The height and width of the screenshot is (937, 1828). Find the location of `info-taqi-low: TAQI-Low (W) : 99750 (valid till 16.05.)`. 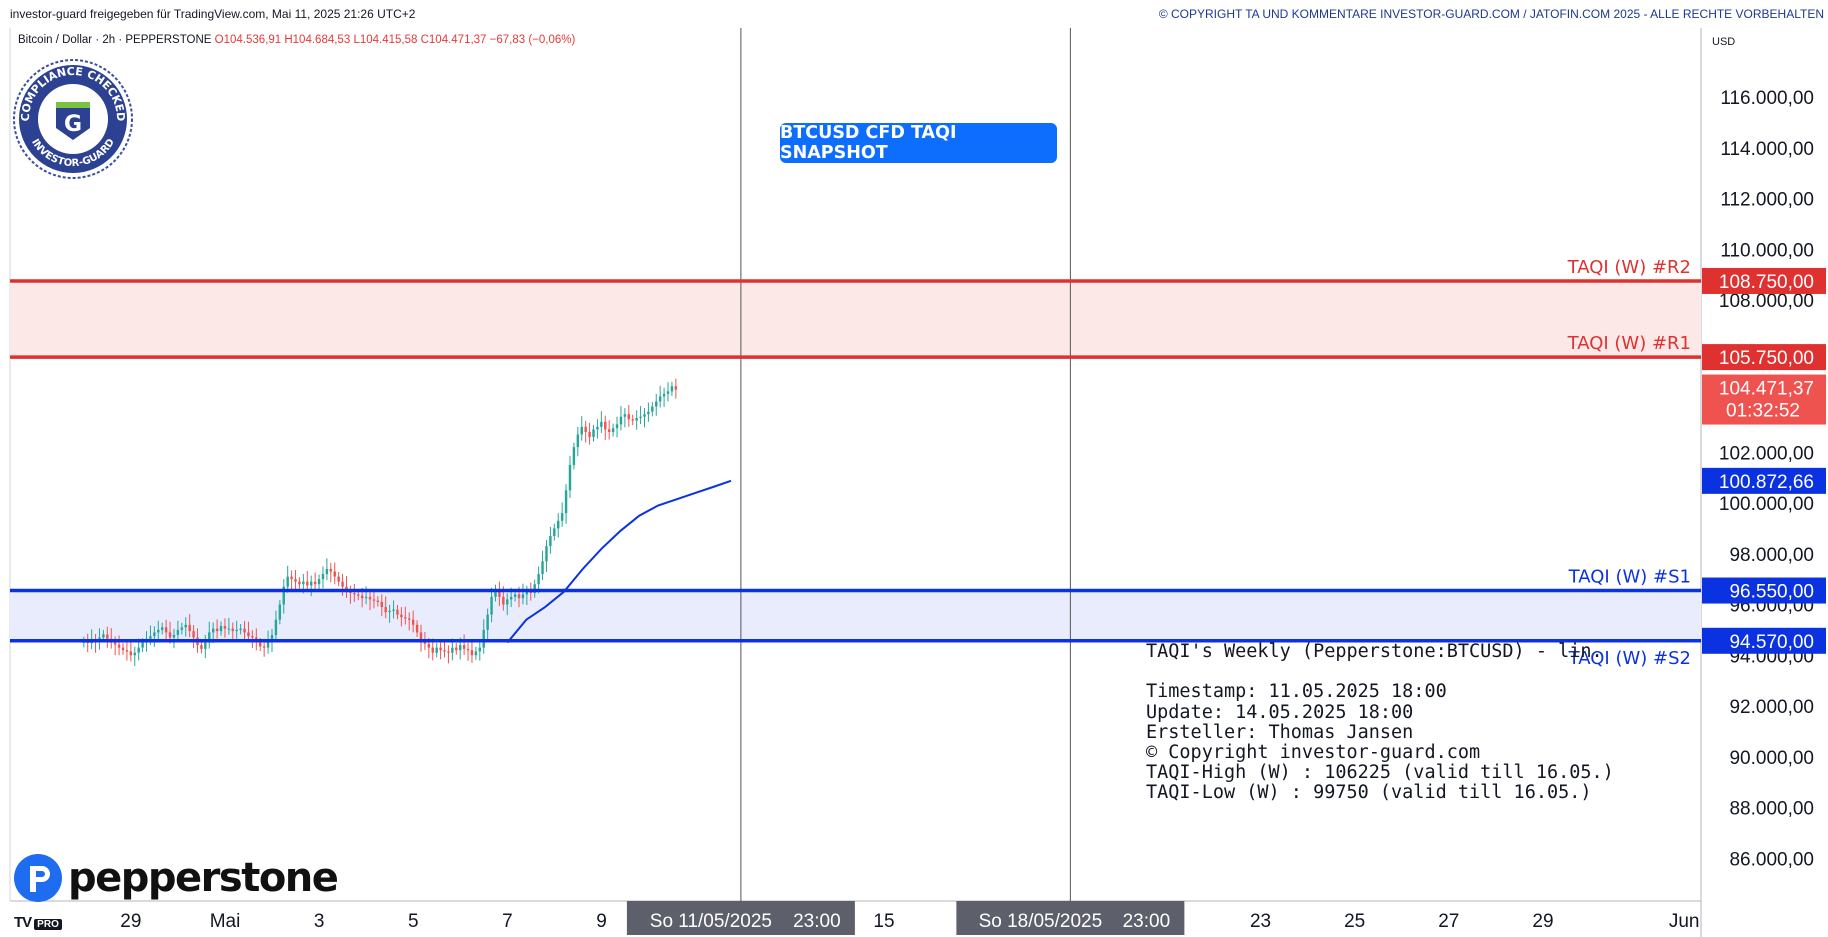

info-taqi-low: TAQI-Low (W) : 99750 (valid till 16.05.) is located at coordinates (1369, 793).